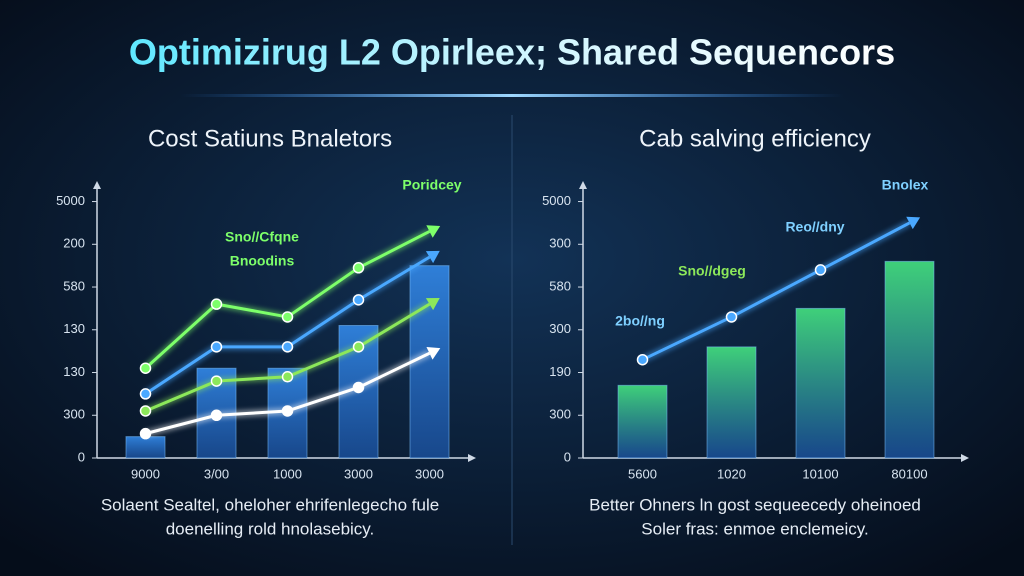  What do you see at coordinates (262, 261) in the screenshot?
I see `annotation: Bnoodins` at bounding box center [262, 261].